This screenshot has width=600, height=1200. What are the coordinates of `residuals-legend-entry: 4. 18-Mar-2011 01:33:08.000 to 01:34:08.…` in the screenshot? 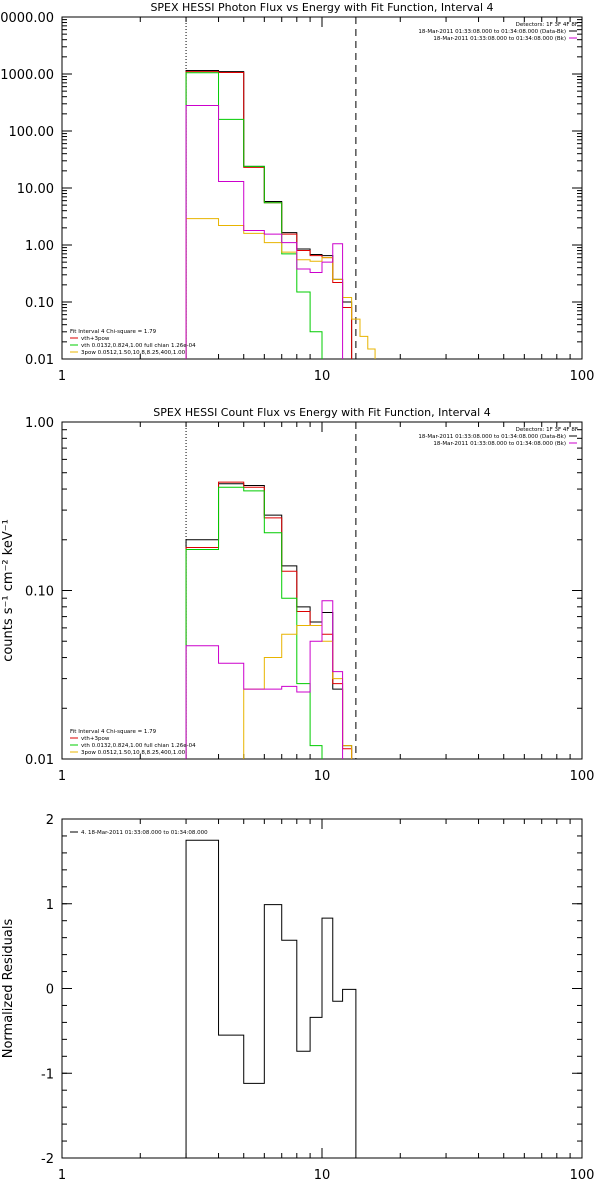 It's located at (144, 833).